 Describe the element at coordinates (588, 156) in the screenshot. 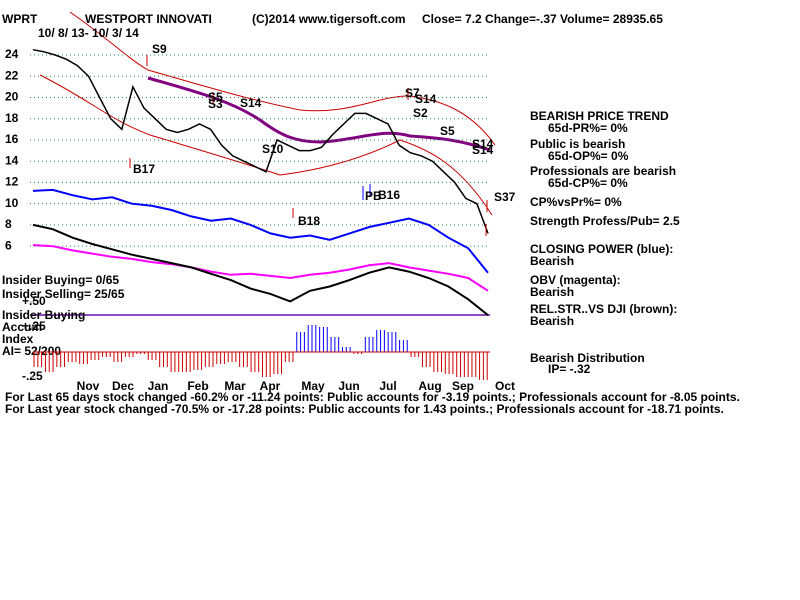

I see `panel-text: 65d-OP%= 0%` at that location.